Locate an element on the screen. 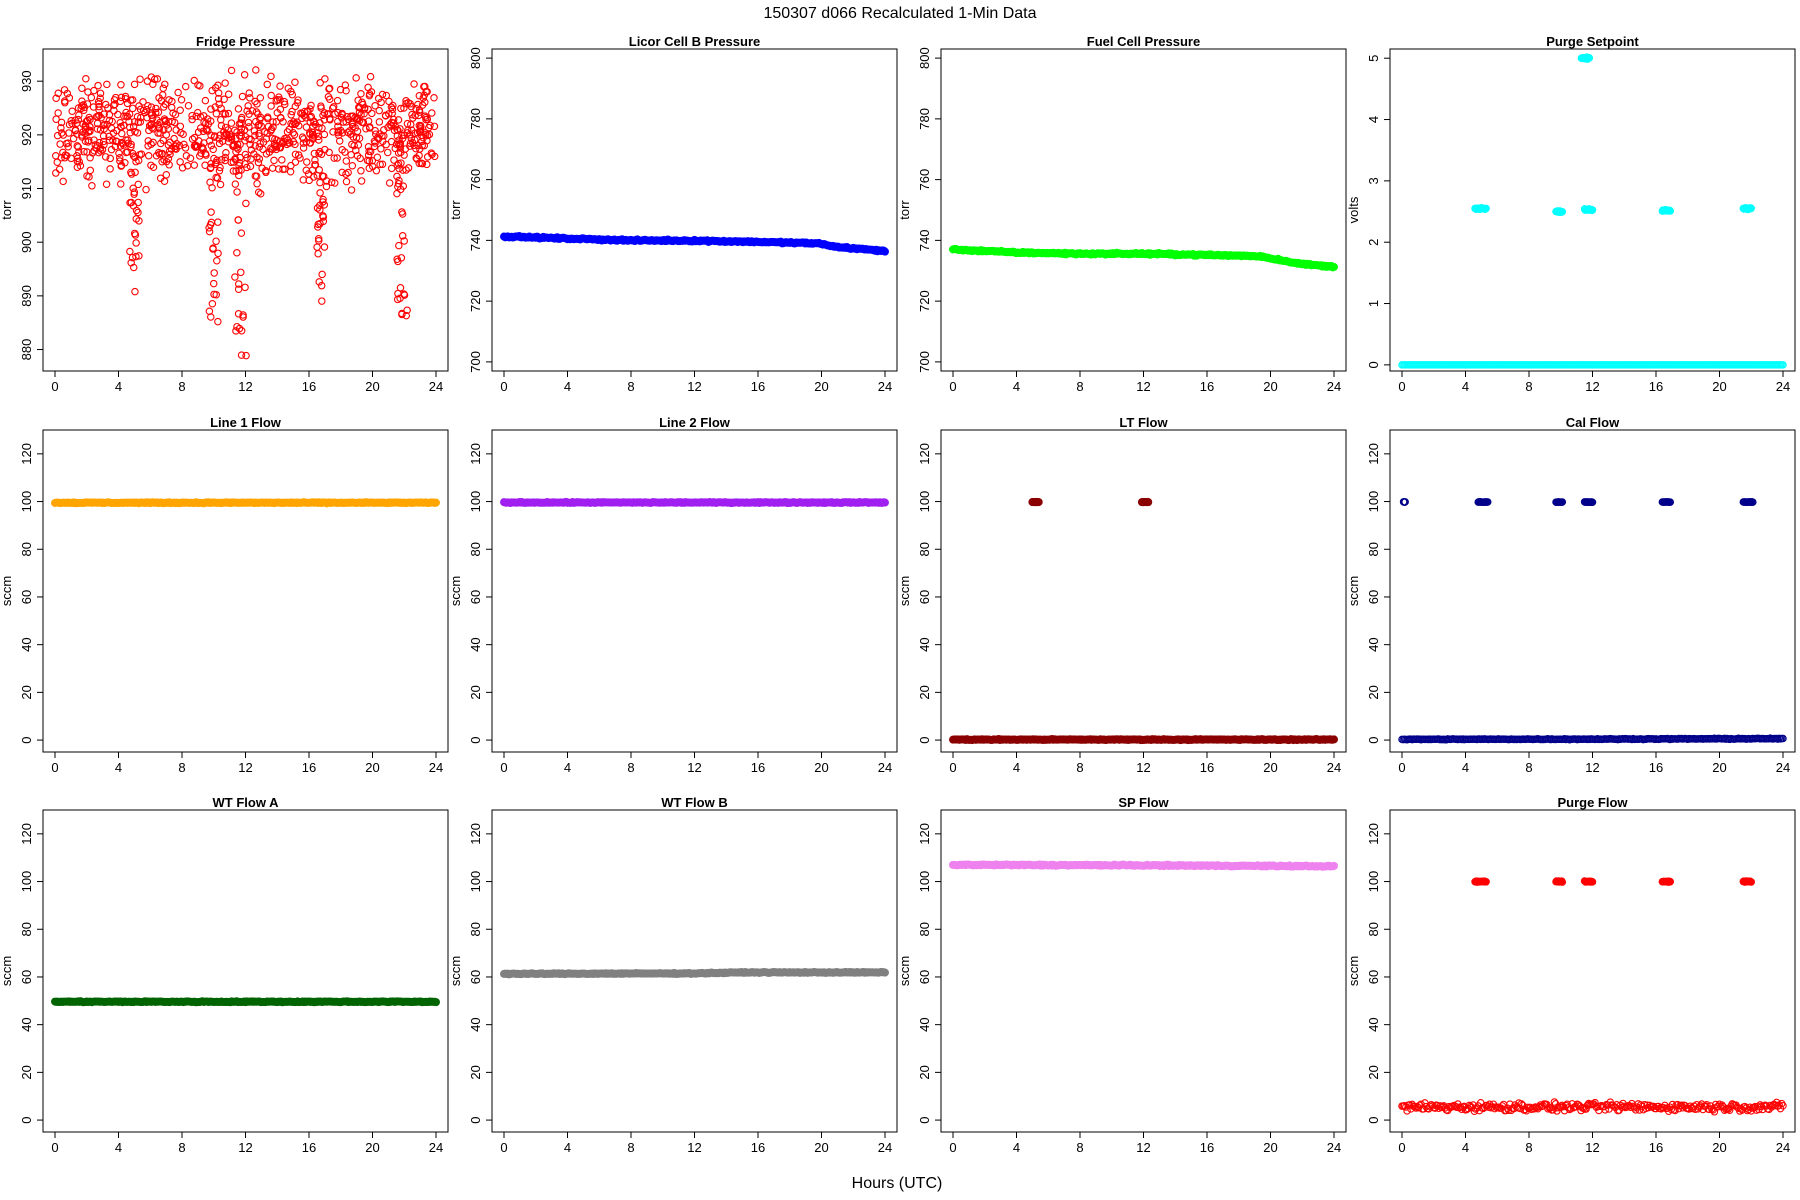 The width and height of the screenshot is (1800, 1200). x-tick-label: 16 is located at coordinates (758, 767).